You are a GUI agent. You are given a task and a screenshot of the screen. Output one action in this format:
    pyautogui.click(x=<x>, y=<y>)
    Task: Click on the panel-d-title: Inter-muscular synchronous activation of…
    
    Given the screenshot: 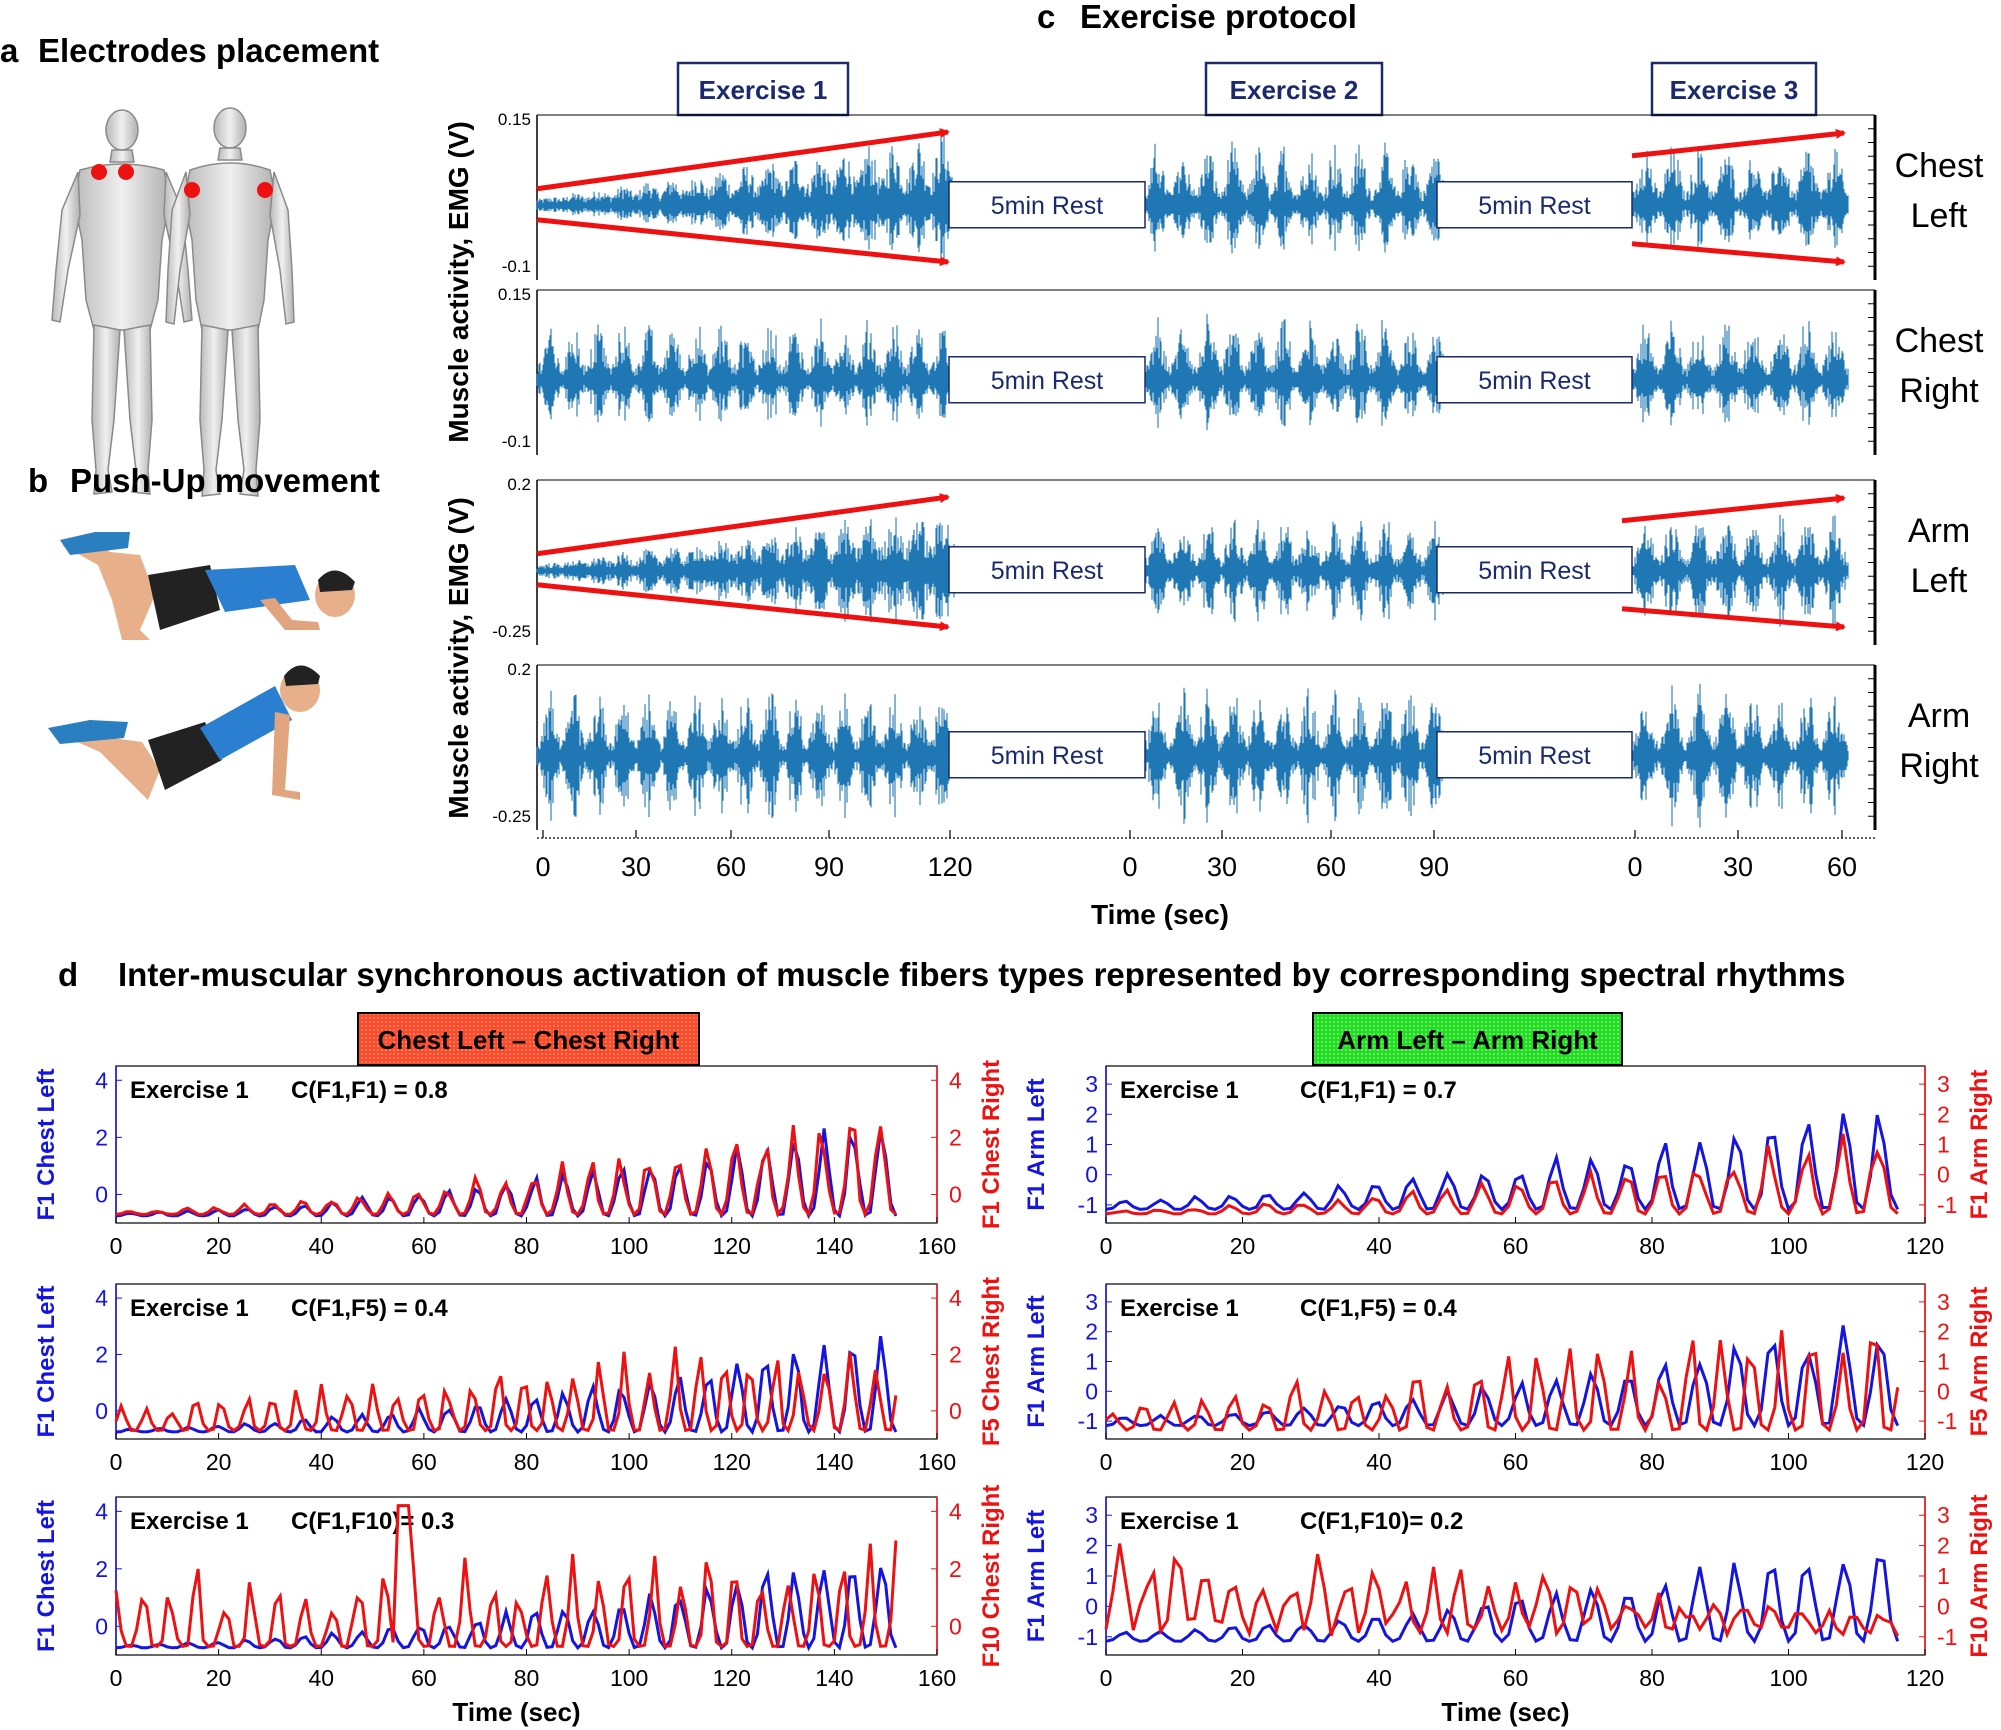 What is the action you would take?
    pyautogui.click(x=981, y=974)
    